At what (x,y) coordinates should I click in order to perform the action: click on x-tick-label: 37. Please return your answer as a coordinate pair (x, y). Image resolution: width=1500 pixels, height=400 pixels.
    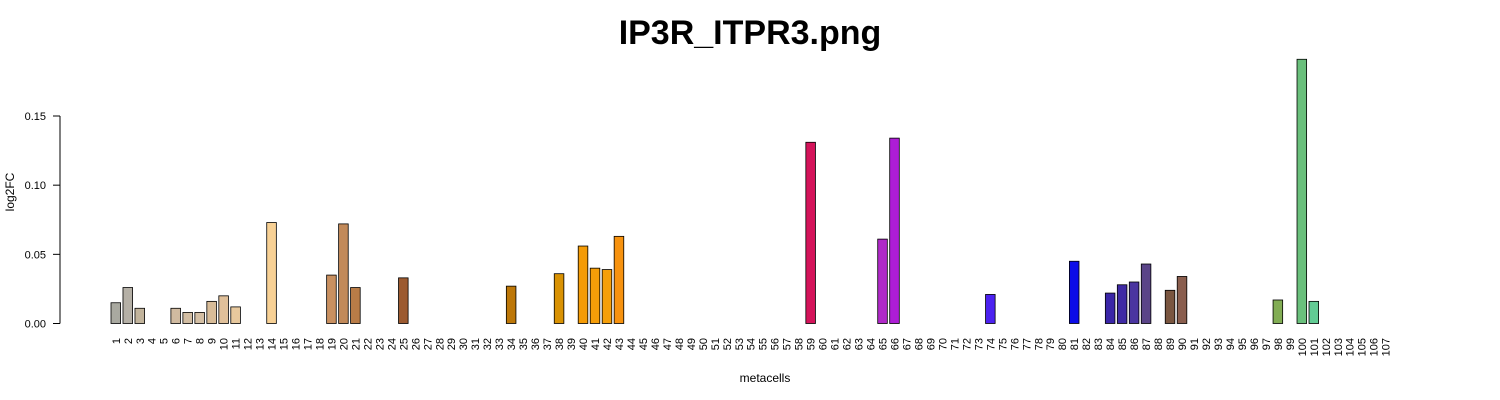
    Looking at the image, I should click on (548, 344).